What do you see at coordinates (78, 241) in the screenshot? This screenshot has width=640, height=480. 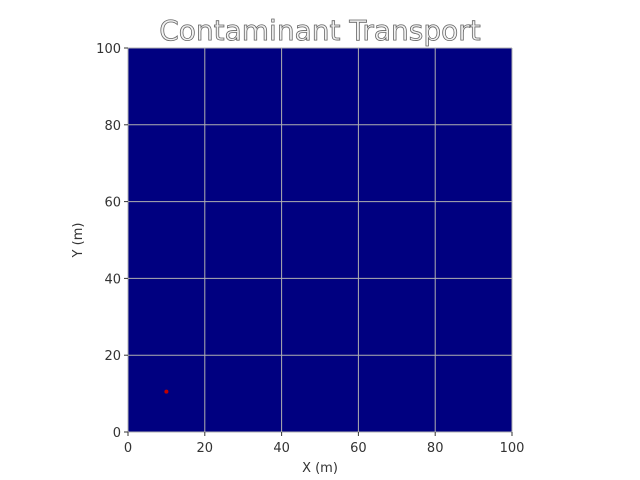 I see `y-axis-label: Y (m)` at bounding box center [78, 241].